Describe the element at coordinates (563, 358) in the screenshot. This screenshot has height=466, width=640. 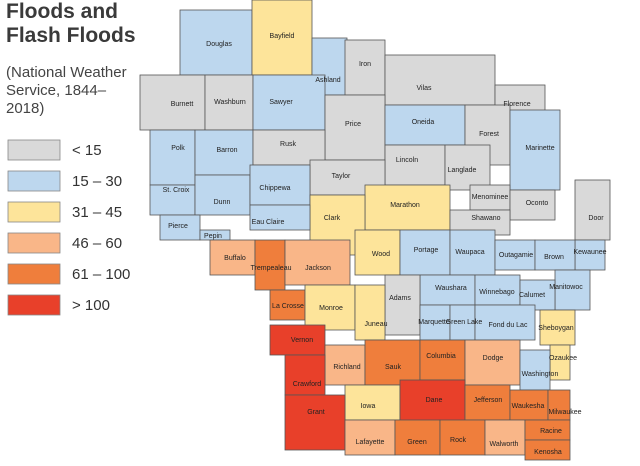
I see `county-label: Ozaukee` at that location.